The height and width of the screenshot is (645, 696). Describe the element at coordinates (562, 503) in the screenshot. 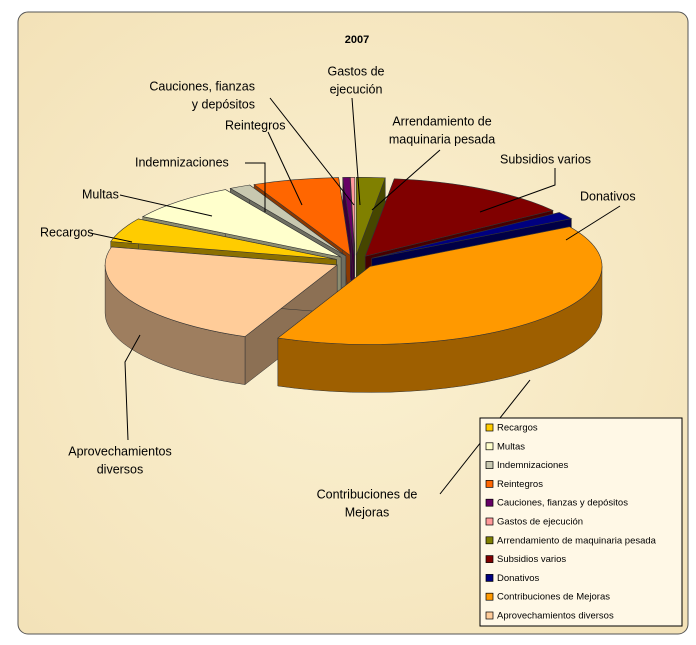

I see `legend-label: Cauciones, fianzas y depósitos` at that location.